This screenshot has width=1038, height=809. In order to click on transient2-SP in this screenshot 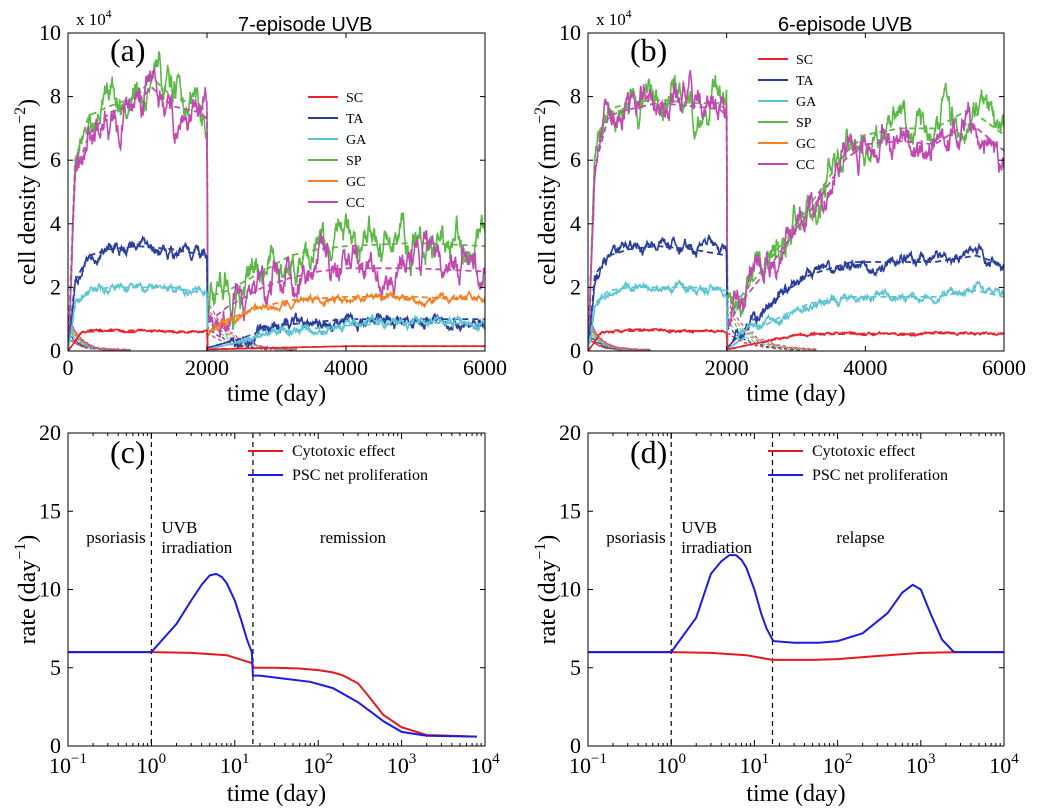, I will do `click(251, 331)`.